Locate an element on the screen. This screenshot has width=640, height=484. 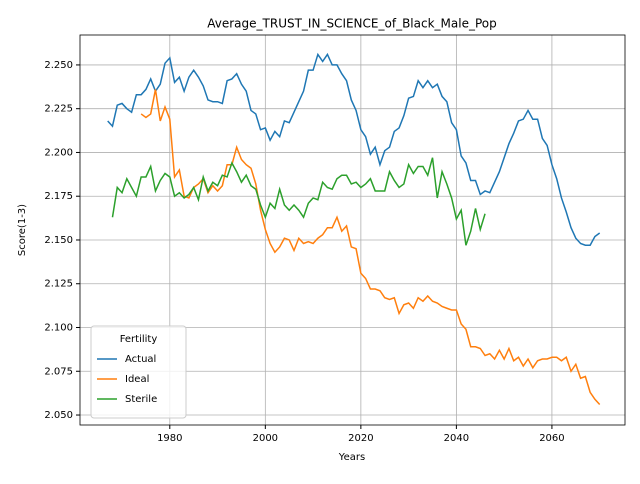
y-tick-label: 2.050 is located at coordinates (58, 415).